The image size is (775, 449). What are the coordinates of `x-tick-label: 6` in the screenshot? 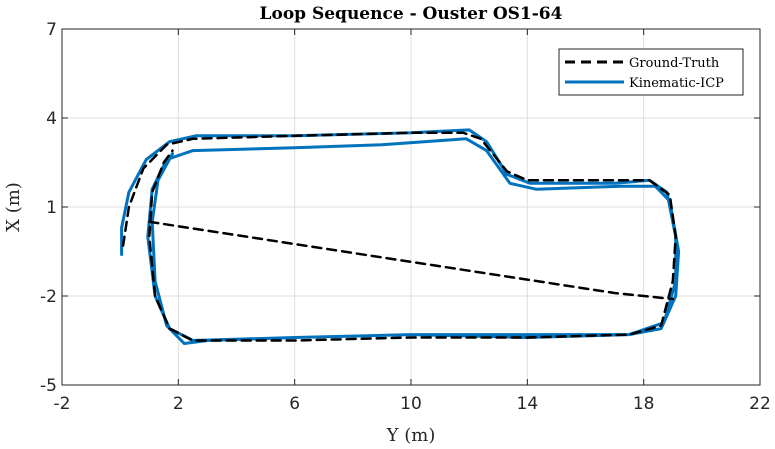 It's located at (294, 404).